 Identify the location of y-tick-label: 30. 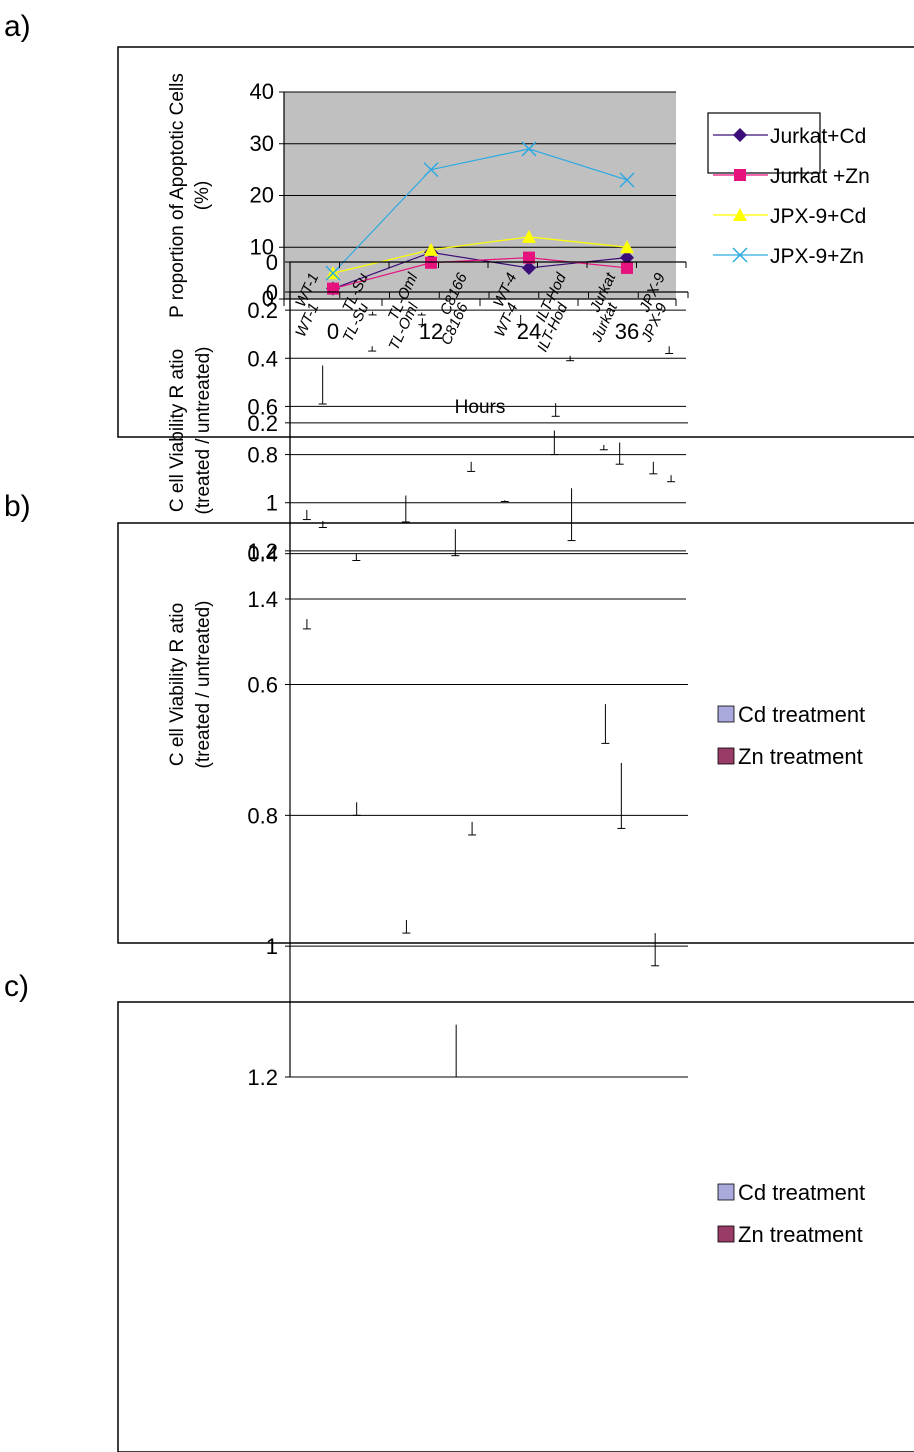
(262, 143).